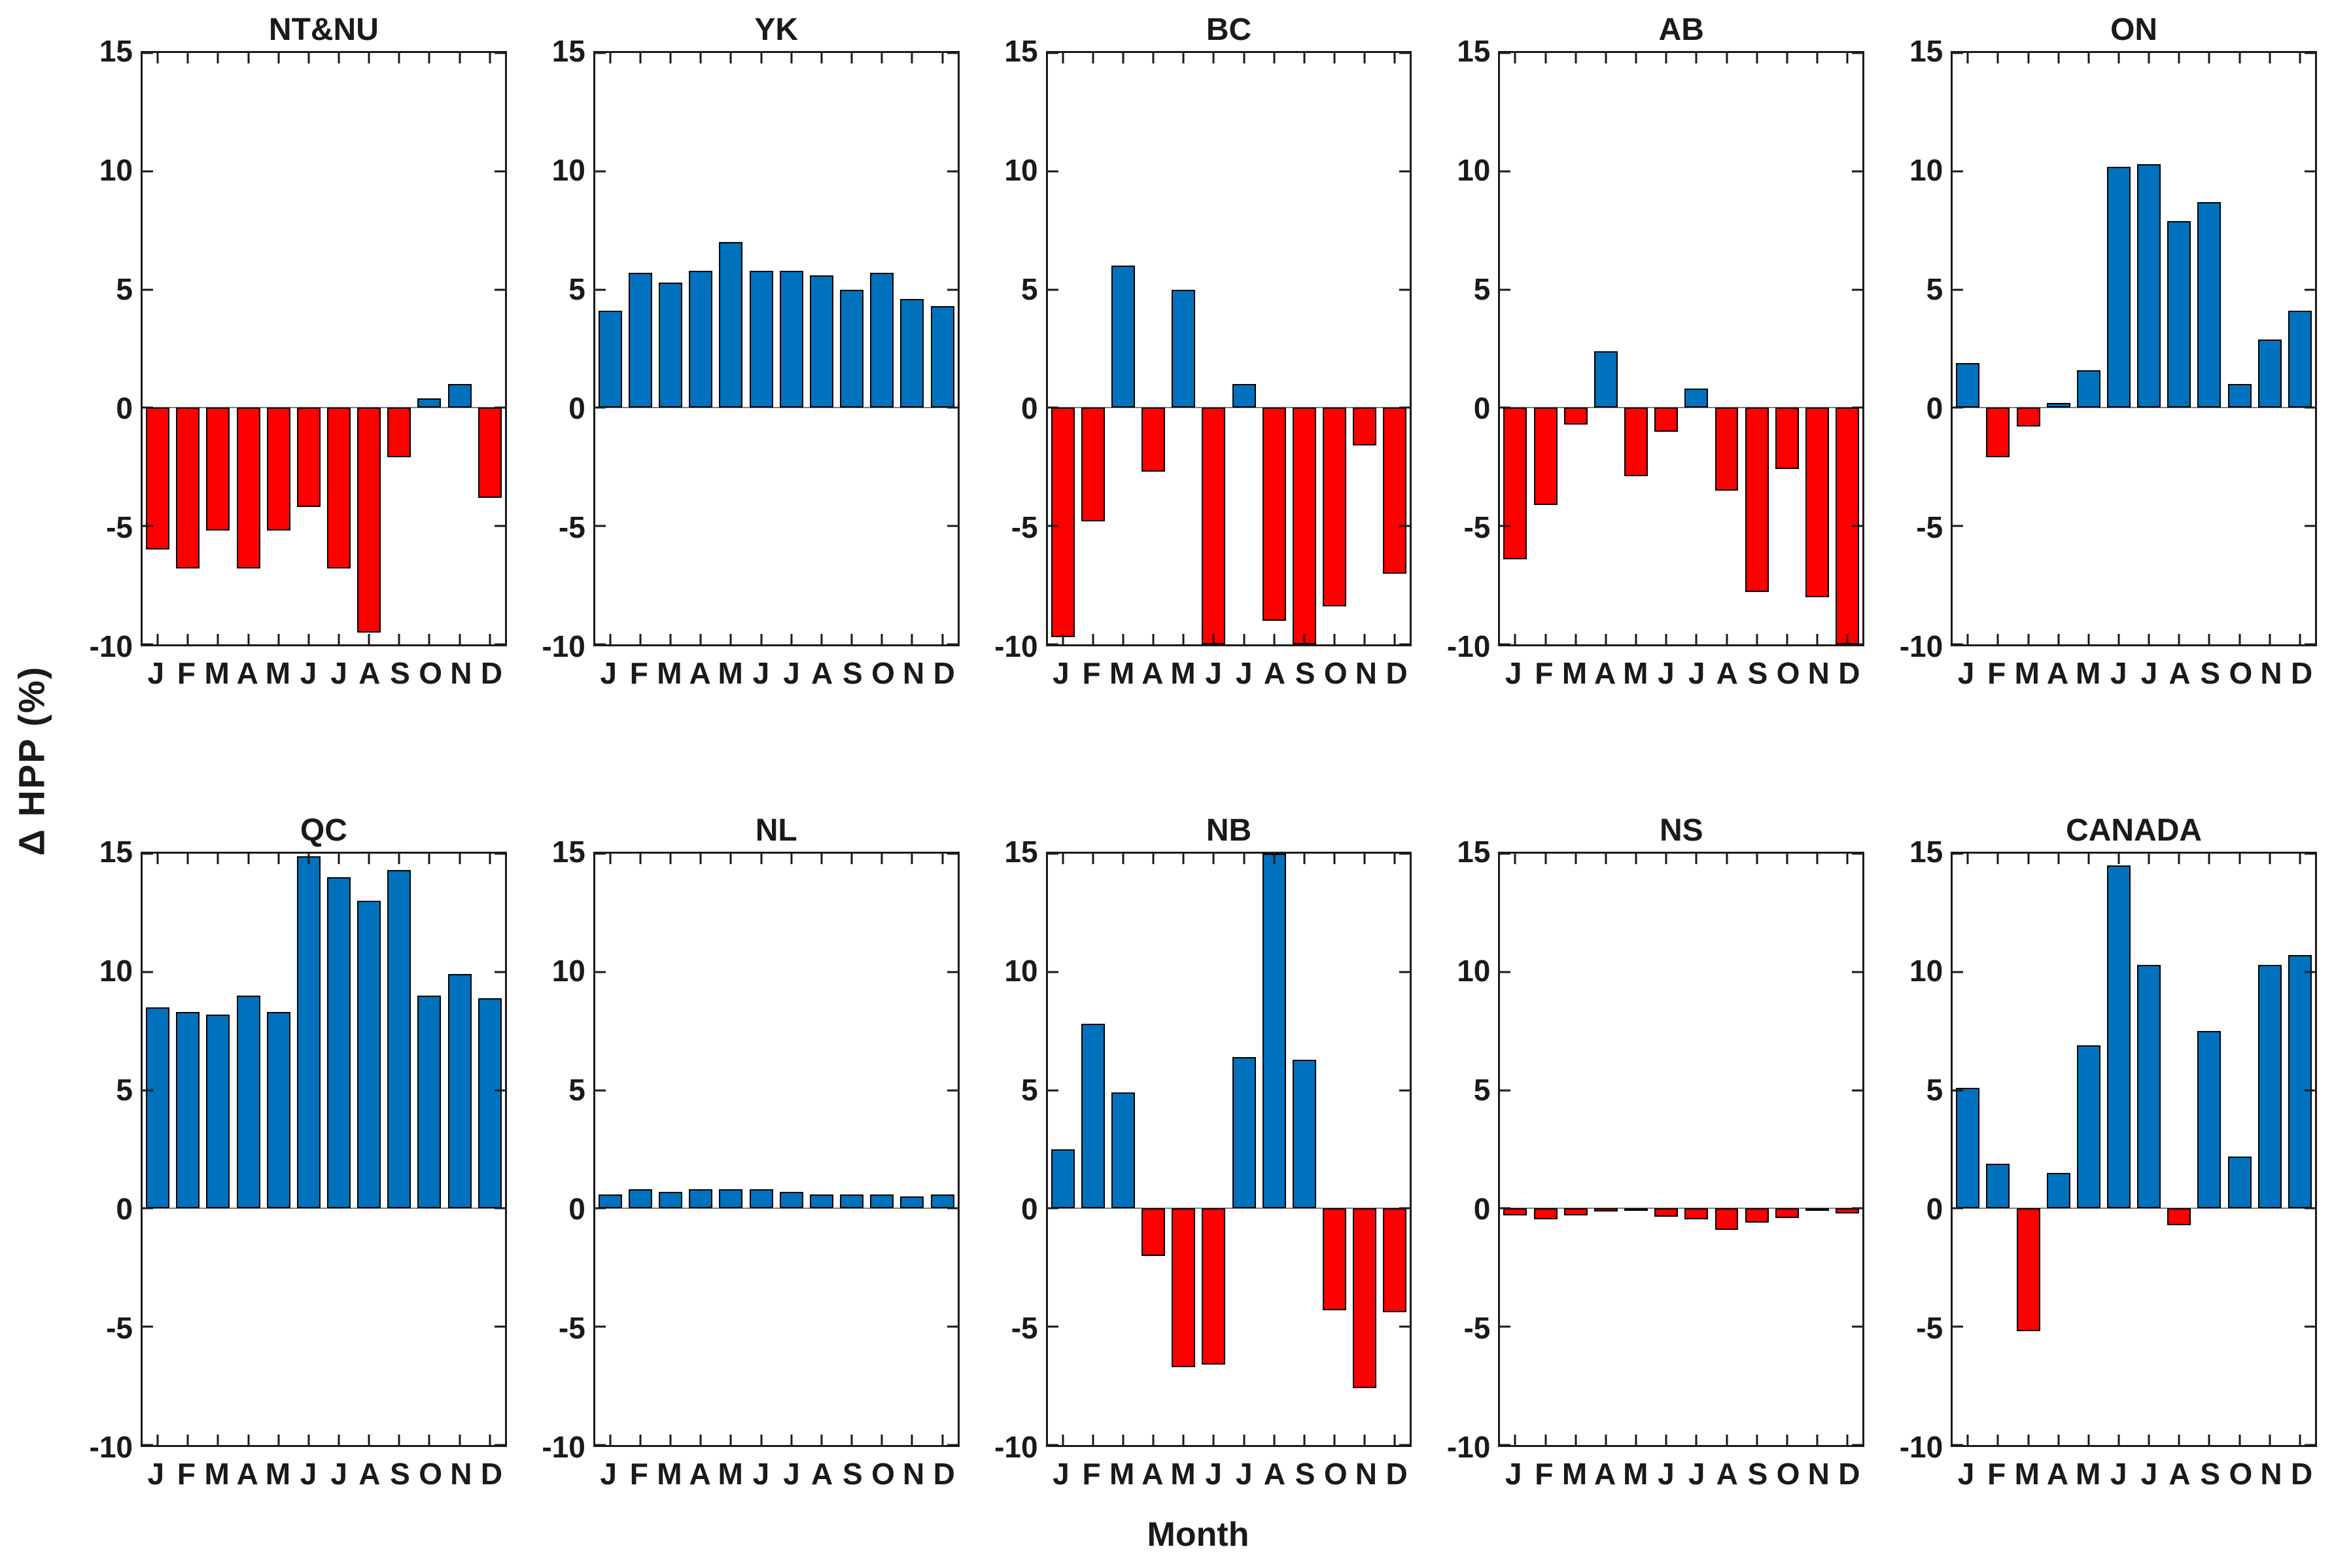 The image size is (2334, 1568). Describe the element at coordinates (158, 479) in the screenshot. I see `bar-NT&NU-J-1` at that location.